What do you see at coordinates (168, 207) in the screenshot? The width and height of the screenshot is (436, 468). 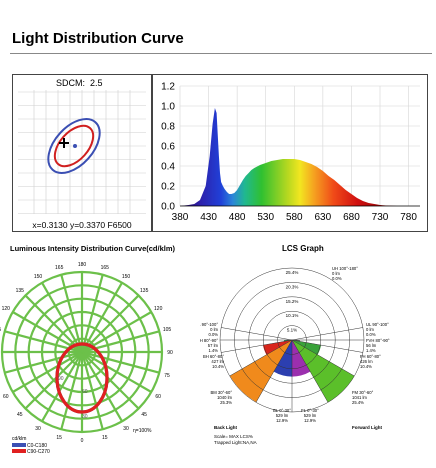 I see `spectrum-y-tick: 0.0` at bounding box center [168, 207].